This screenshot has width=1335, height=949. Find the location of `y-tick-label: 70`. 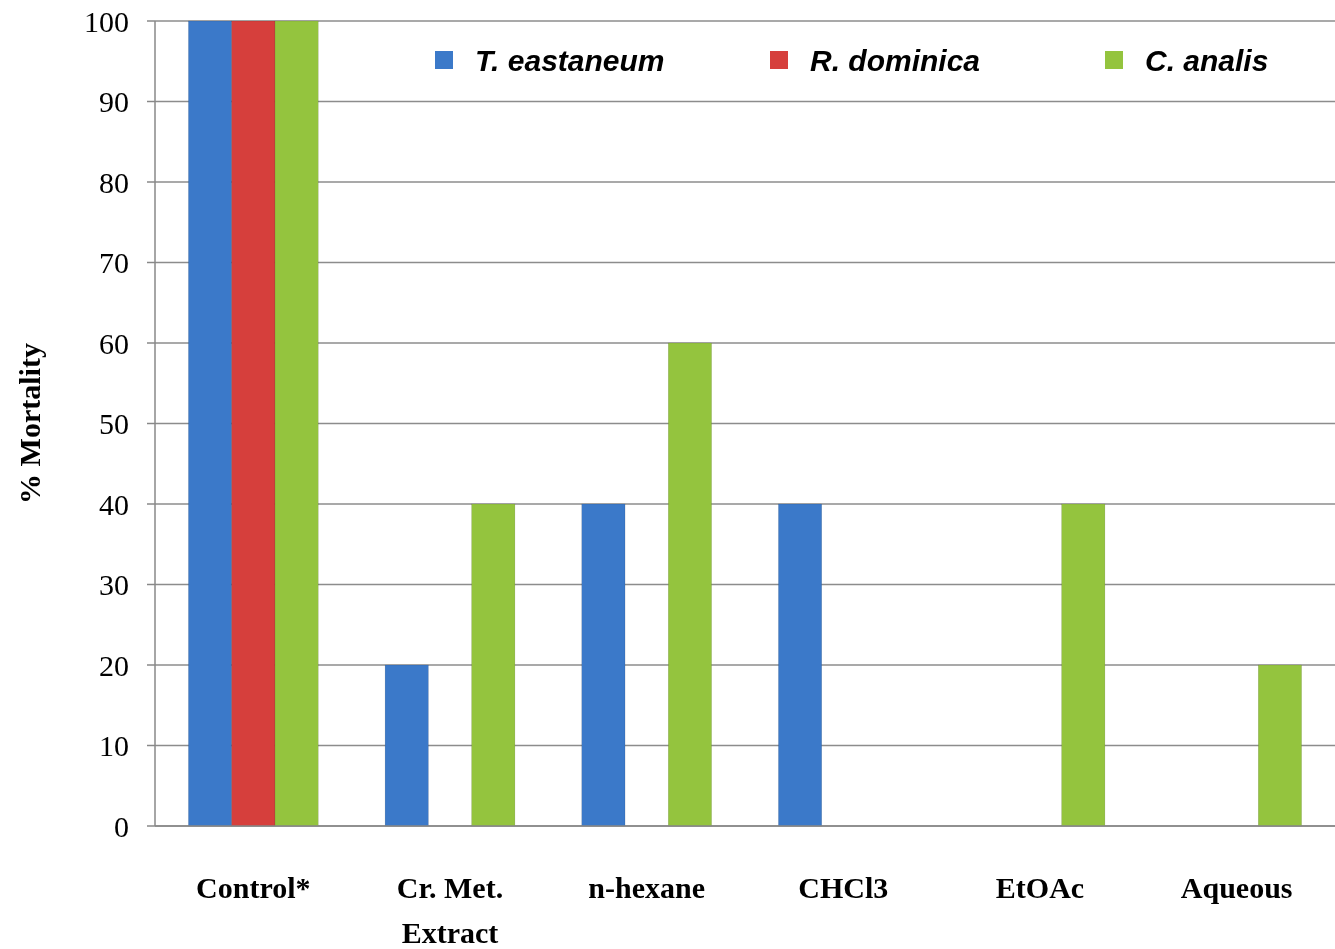

y-tick-label: 70 is located at coordinates (114, 262).